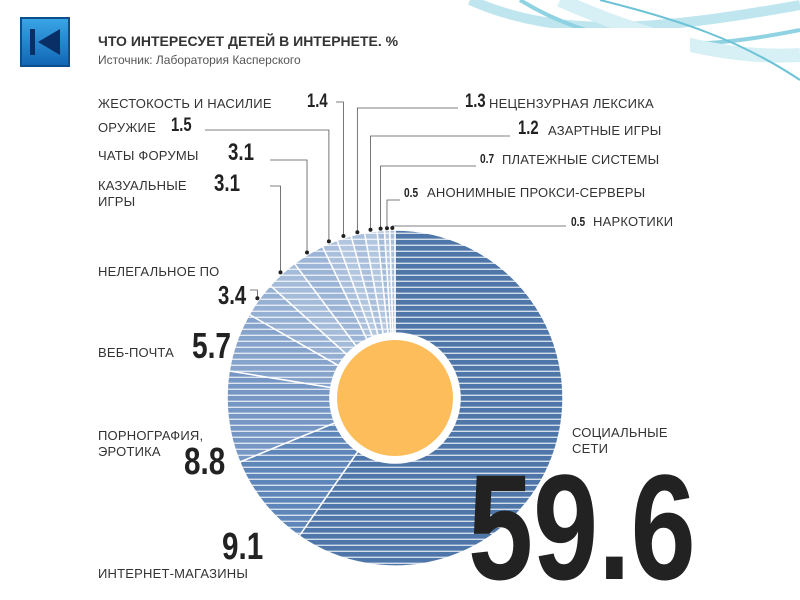 The image size is (800, 600). What do you see at coordinates (232, 295) in the screenshot?
I see `value-label: 3.4` at bounding box center [232, 295].